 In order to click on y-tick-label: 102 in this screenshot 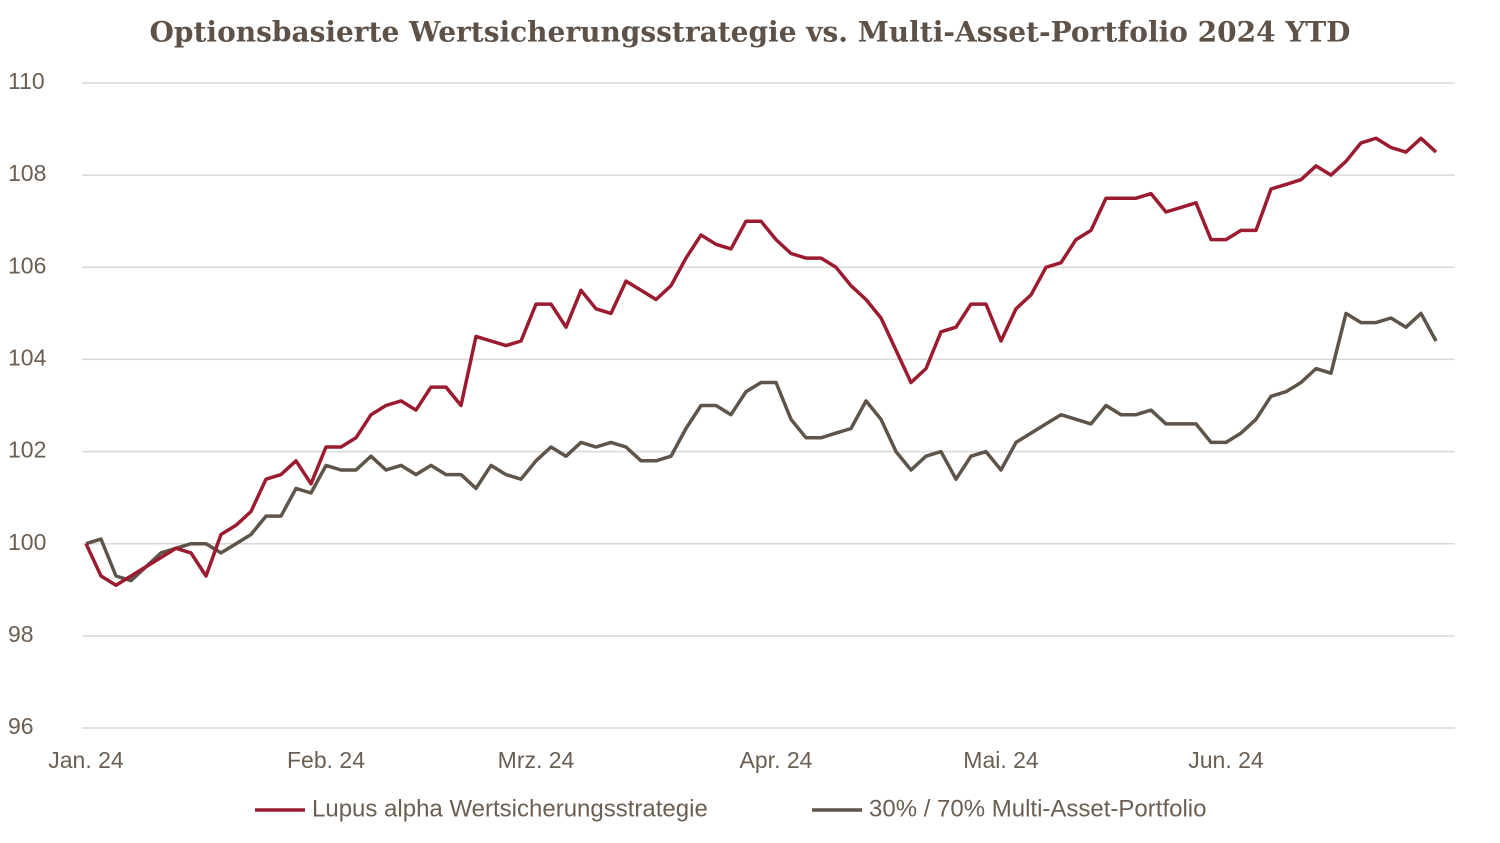, I will do `click(27, 450)`.